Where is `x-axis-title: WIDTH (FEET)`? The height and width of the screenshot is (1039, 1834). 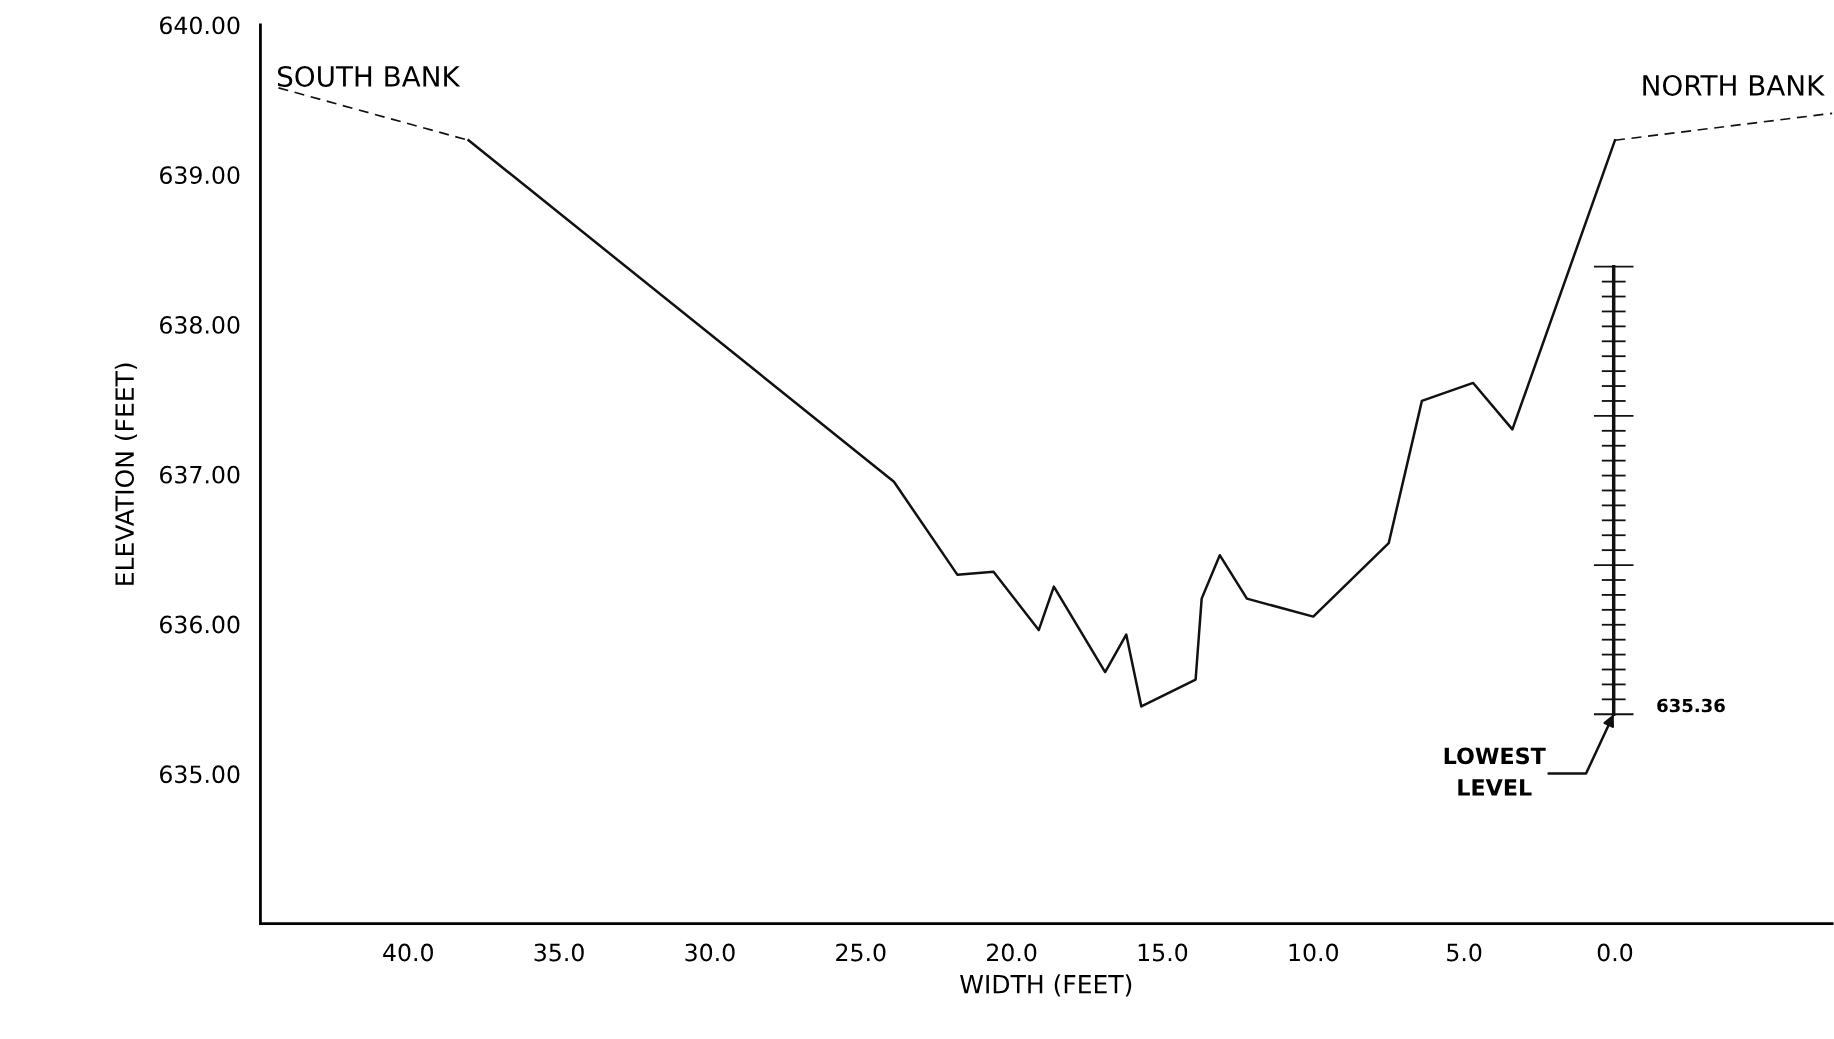 x-axis-title: WIDTH (FEET) is located at coordinates (1046, 985).